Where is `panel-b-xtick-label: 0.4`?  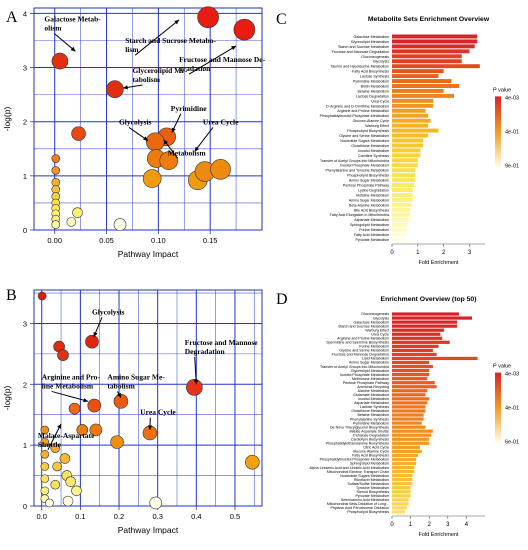 panel-b-xtick-label: 0.4 is located at coordinates (196, 516).